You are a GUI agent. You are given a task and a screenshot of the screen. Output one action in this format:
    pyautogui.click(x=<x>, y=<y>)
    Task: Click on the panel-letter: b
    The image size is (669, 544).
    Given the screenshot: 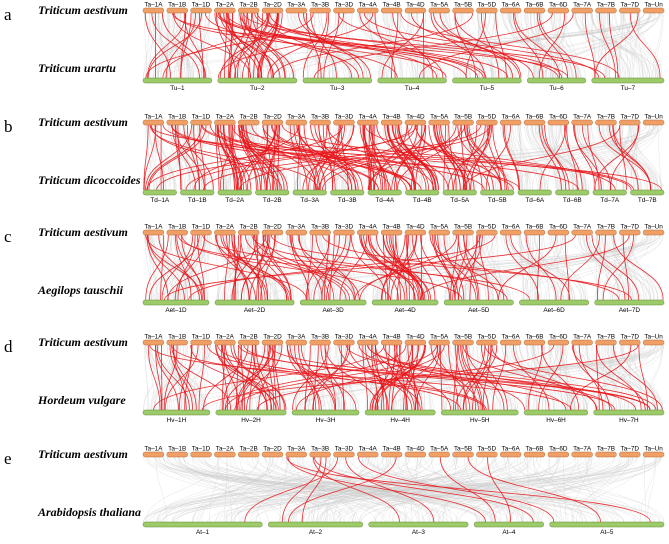 What is the action you would take?
    pyautogui.click(x=8, y=126)
    